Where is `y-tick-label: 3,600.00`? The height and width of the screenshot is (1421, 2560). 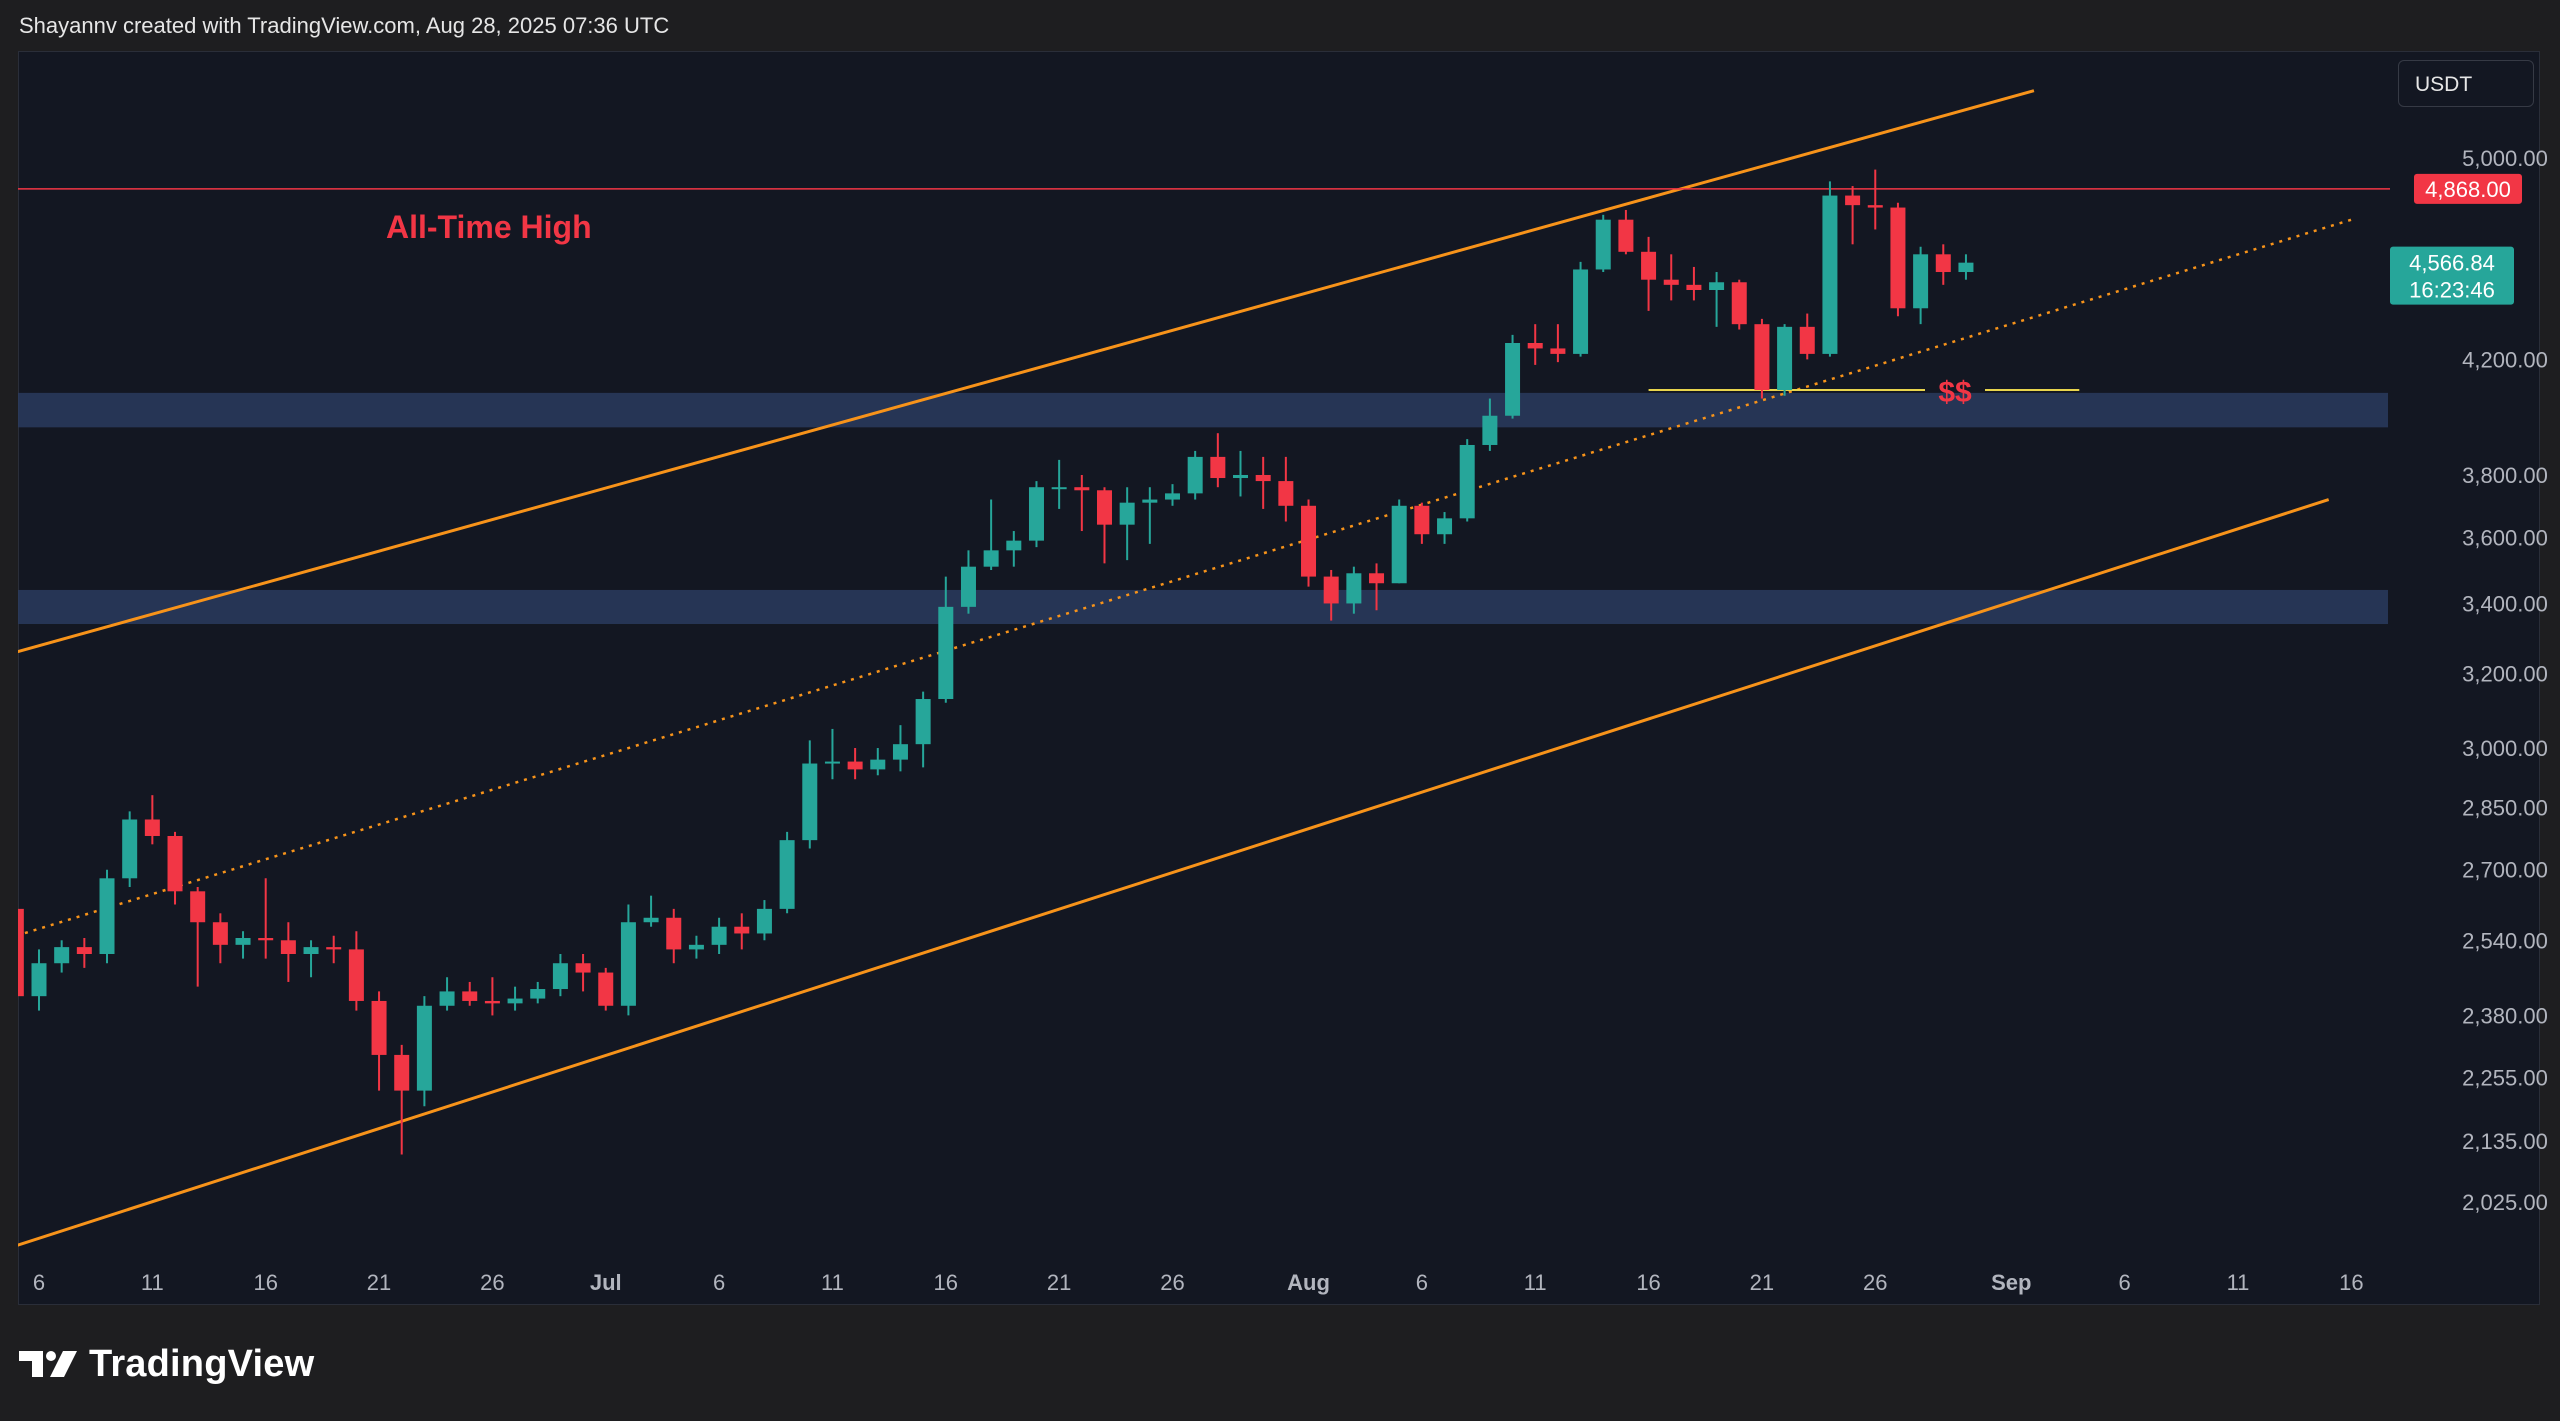 y-tick-label: 3,600.00 is located at coordinates (2505, 537).